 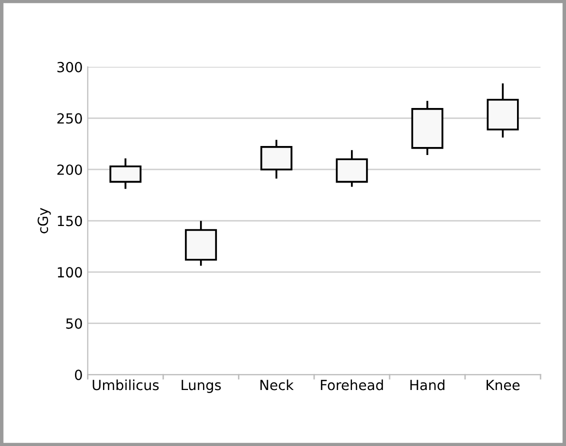 I want to click on x-tick-label: Knee, so click(x=503, y=385).